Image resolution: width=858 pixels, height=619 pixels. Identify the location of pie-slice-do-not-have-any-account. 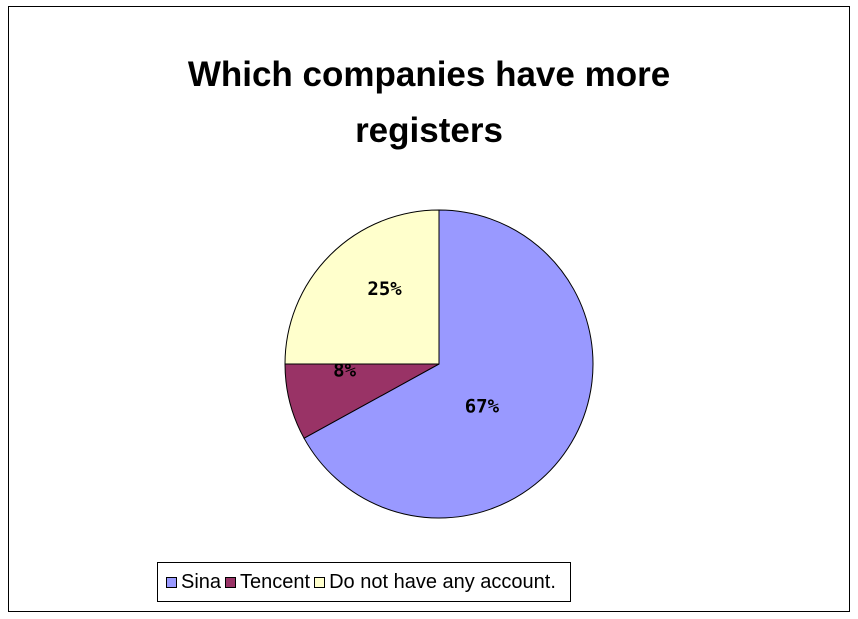
(362, 287).